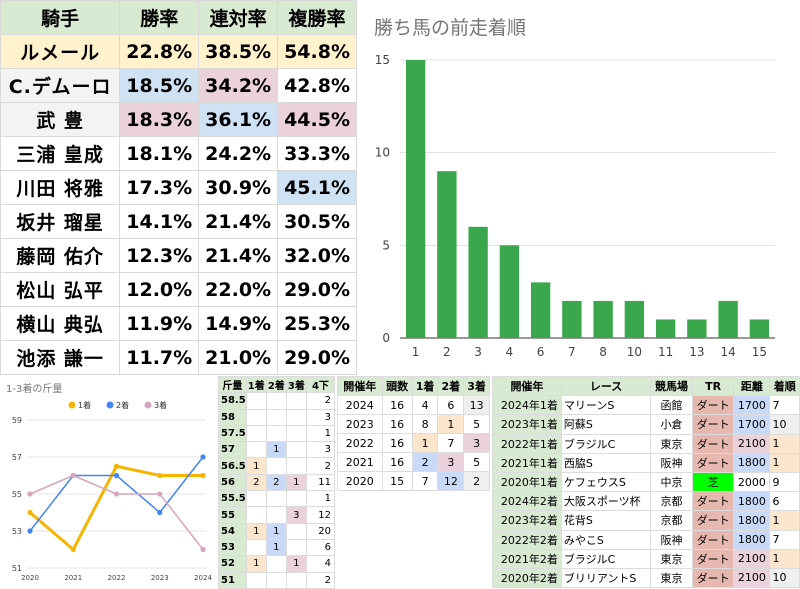 The height and width of the screenshot is (589, 800). I want to click on y-tick-label: 10, so click(382, 153).